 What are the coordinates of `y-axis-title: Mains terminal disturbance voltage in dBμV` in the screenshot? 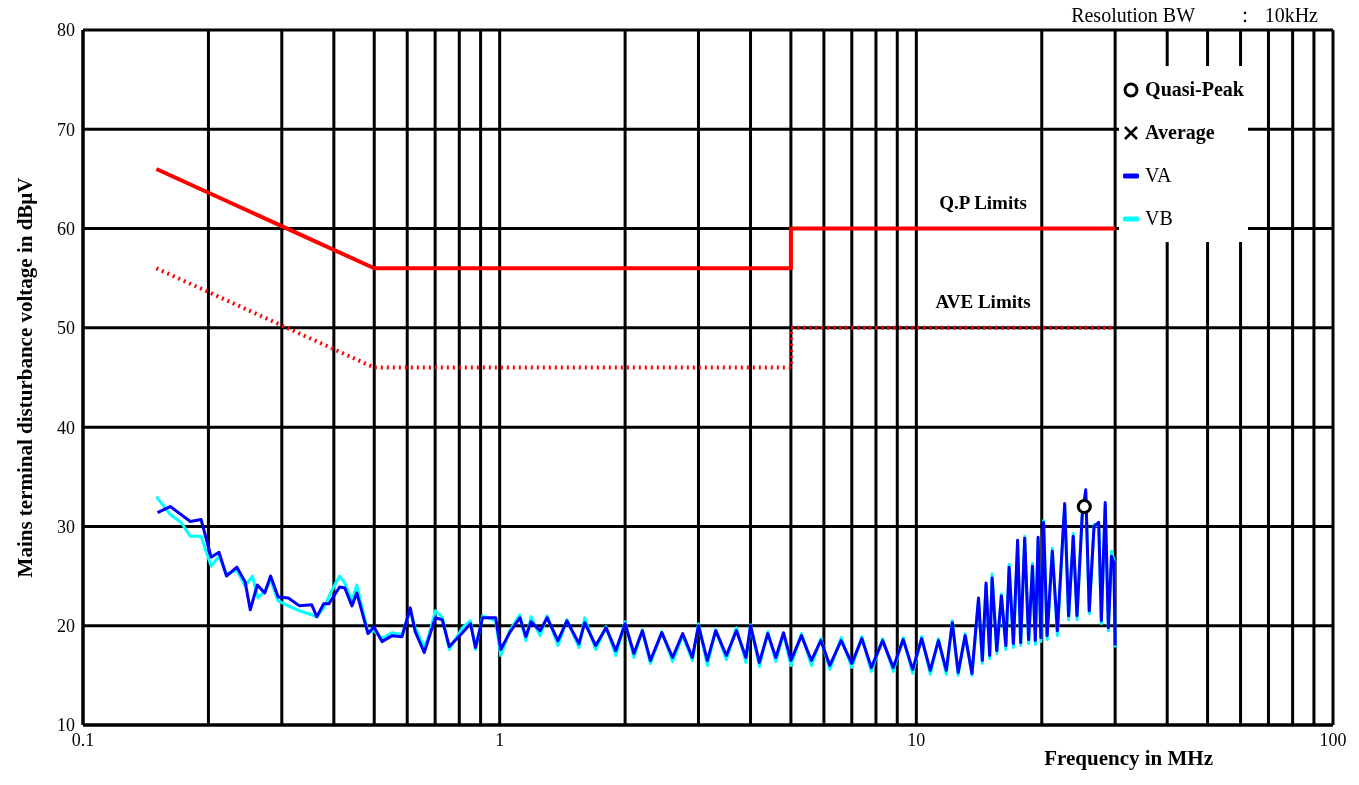 It's located at (25, 377).